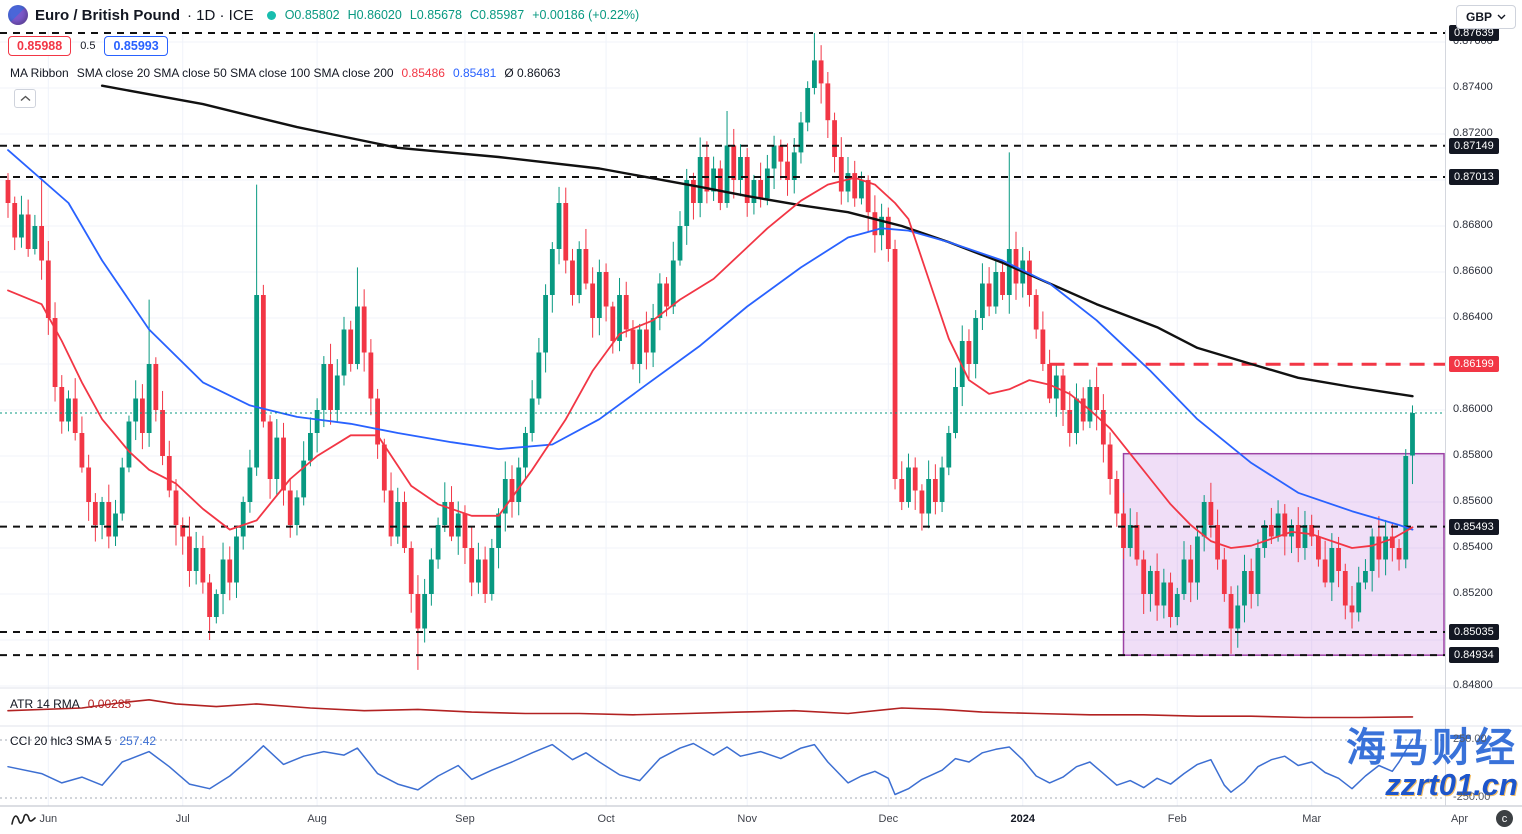  Describe the element at coordinates (1474, 364) in the screenshot. I see `price-level-badge: 0.86199` at that location.